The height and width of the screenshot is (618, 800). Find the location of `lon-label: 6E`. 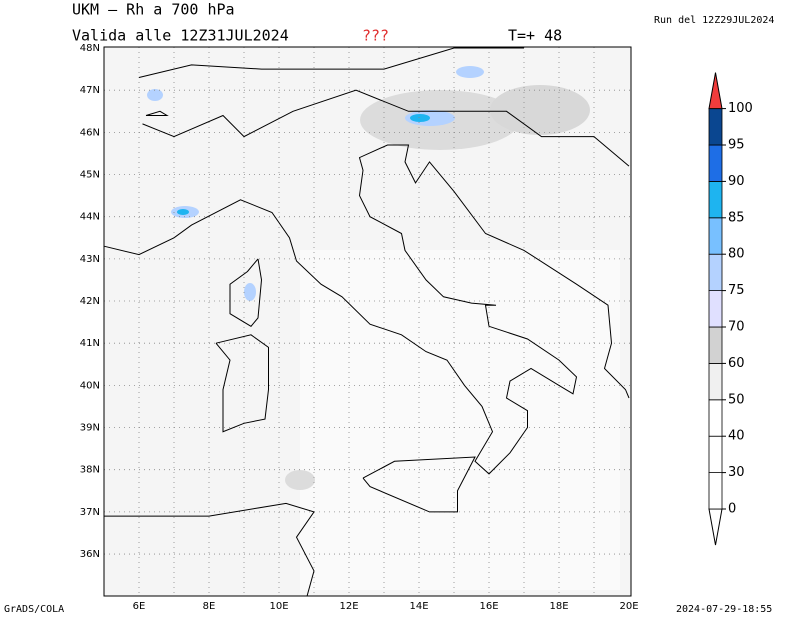

lon-label: 6E is located at coordinates (139, 606).